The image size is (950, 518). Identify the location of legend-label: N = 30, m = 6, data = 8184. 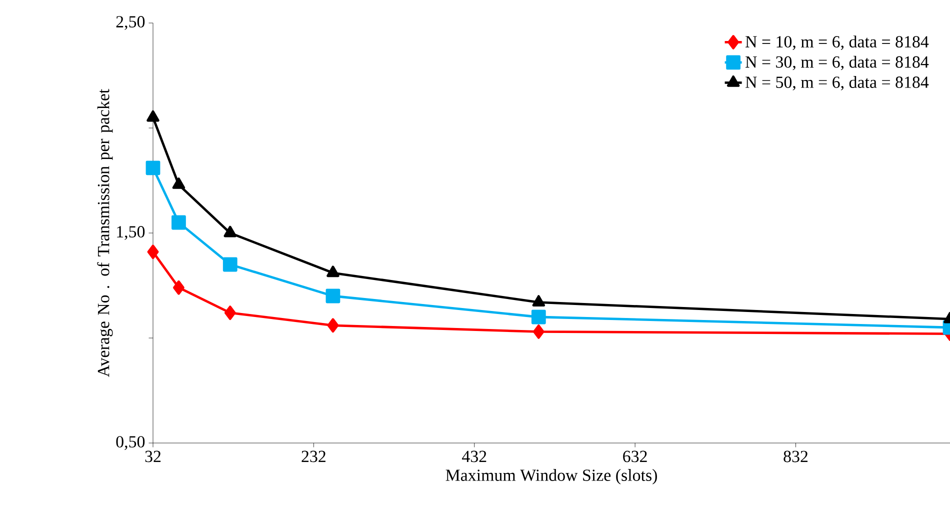
(837, 63).